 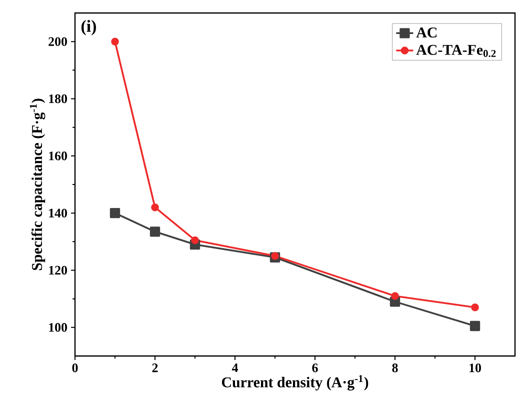 I want to click on annotation: (i), so click(x=88, y=28).